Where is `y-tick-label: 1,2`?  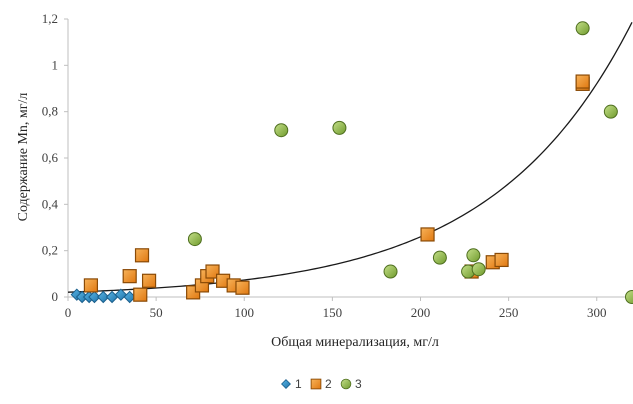
y-tick-label: 1,2 is located at coordinates (50, 18).